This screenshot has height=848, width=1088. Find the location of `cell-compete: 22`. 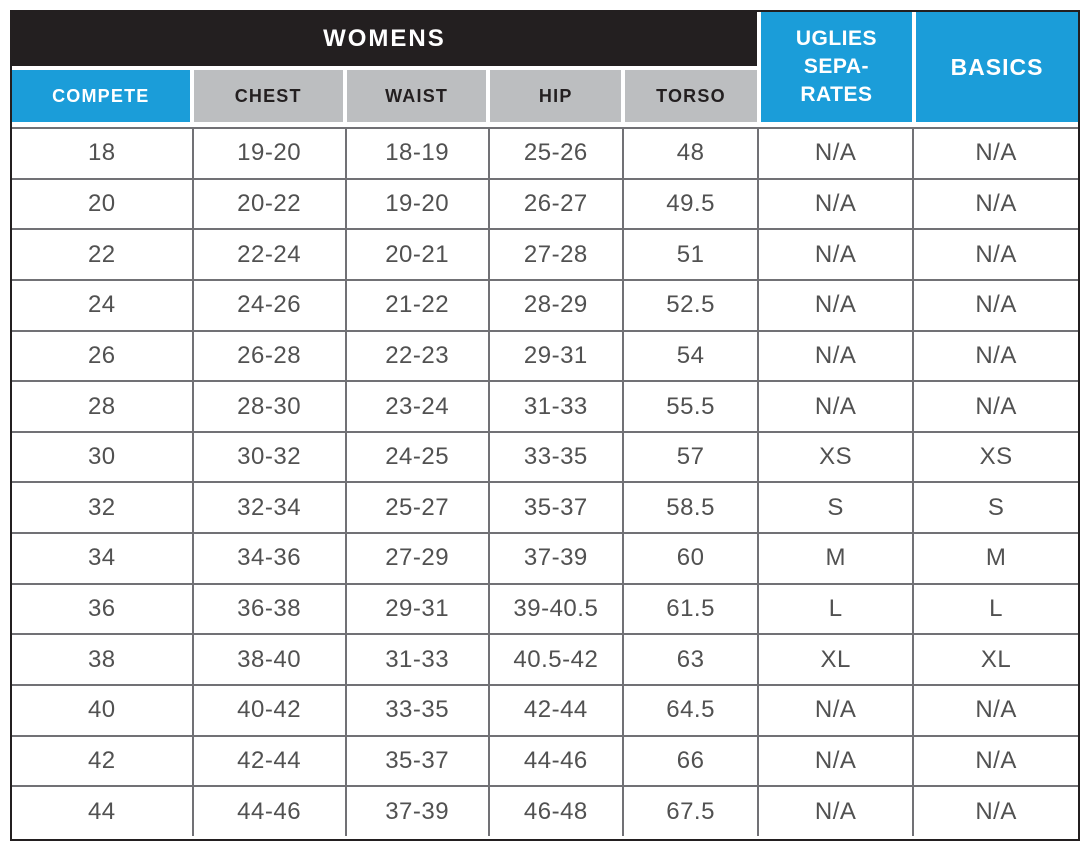

cell-compete: 22 is located at coordinates (102, 254).